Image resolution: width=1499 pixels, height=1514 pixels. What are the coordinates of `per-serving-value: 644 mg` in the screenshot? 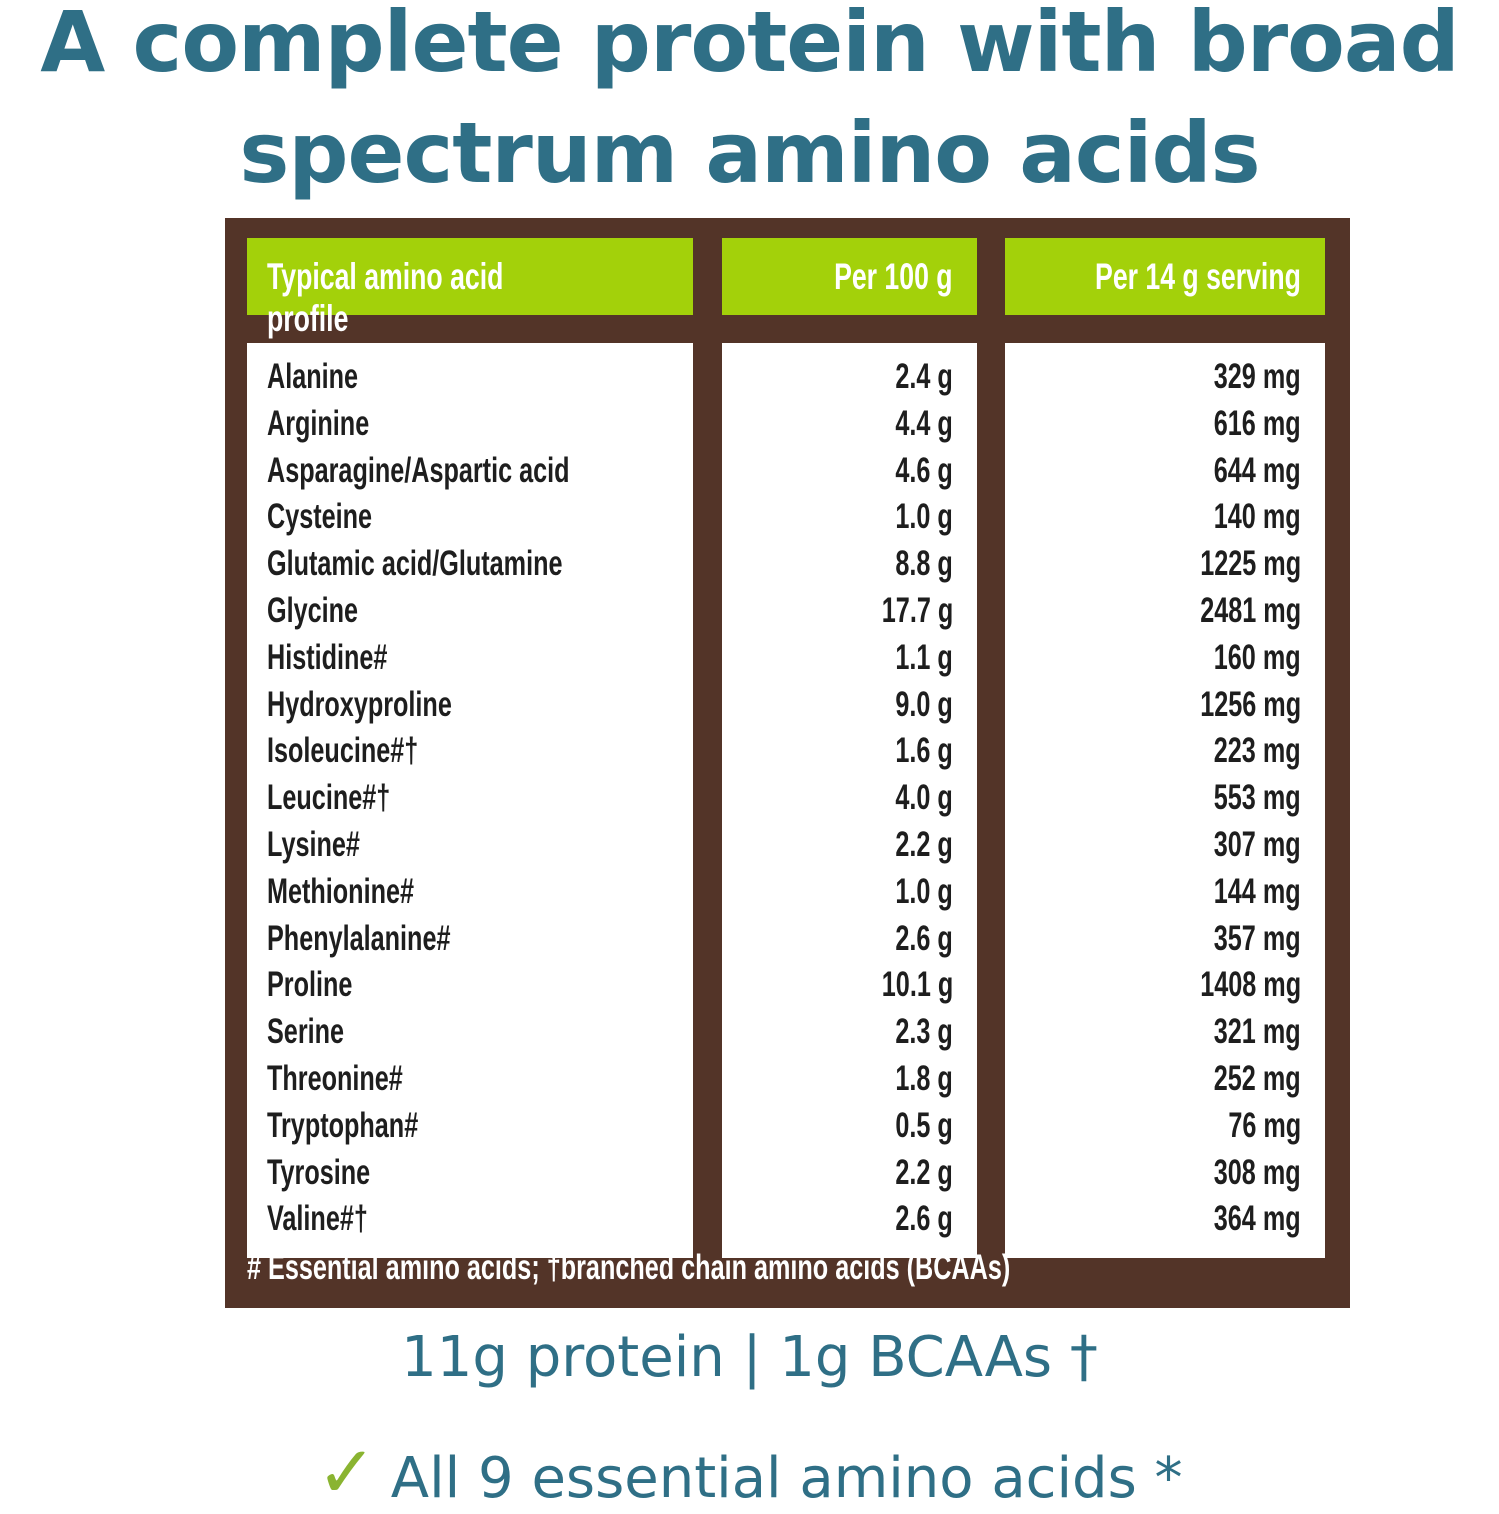 It's located at (1257, 470).